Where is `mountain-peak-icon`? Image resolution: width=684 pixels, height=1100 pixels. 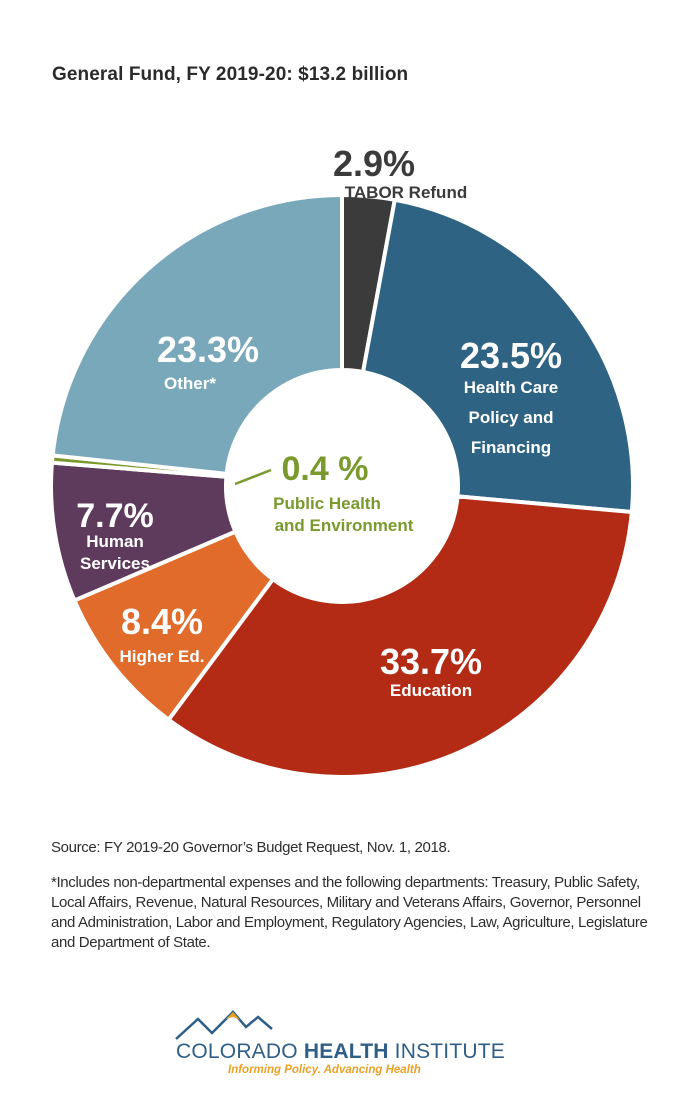
mountain-peak-icon is located at coordinates (233, 1016).